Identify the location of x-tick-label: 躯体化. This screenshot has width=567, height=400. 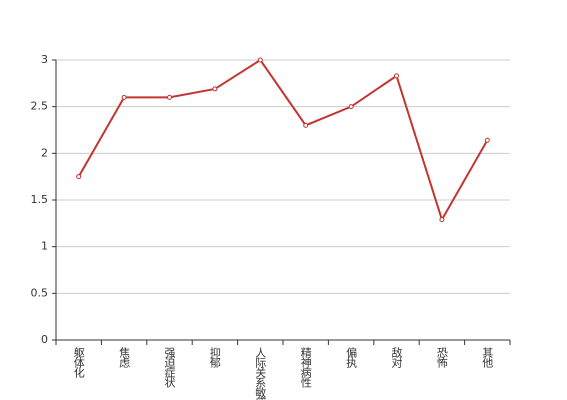
(78, 363).